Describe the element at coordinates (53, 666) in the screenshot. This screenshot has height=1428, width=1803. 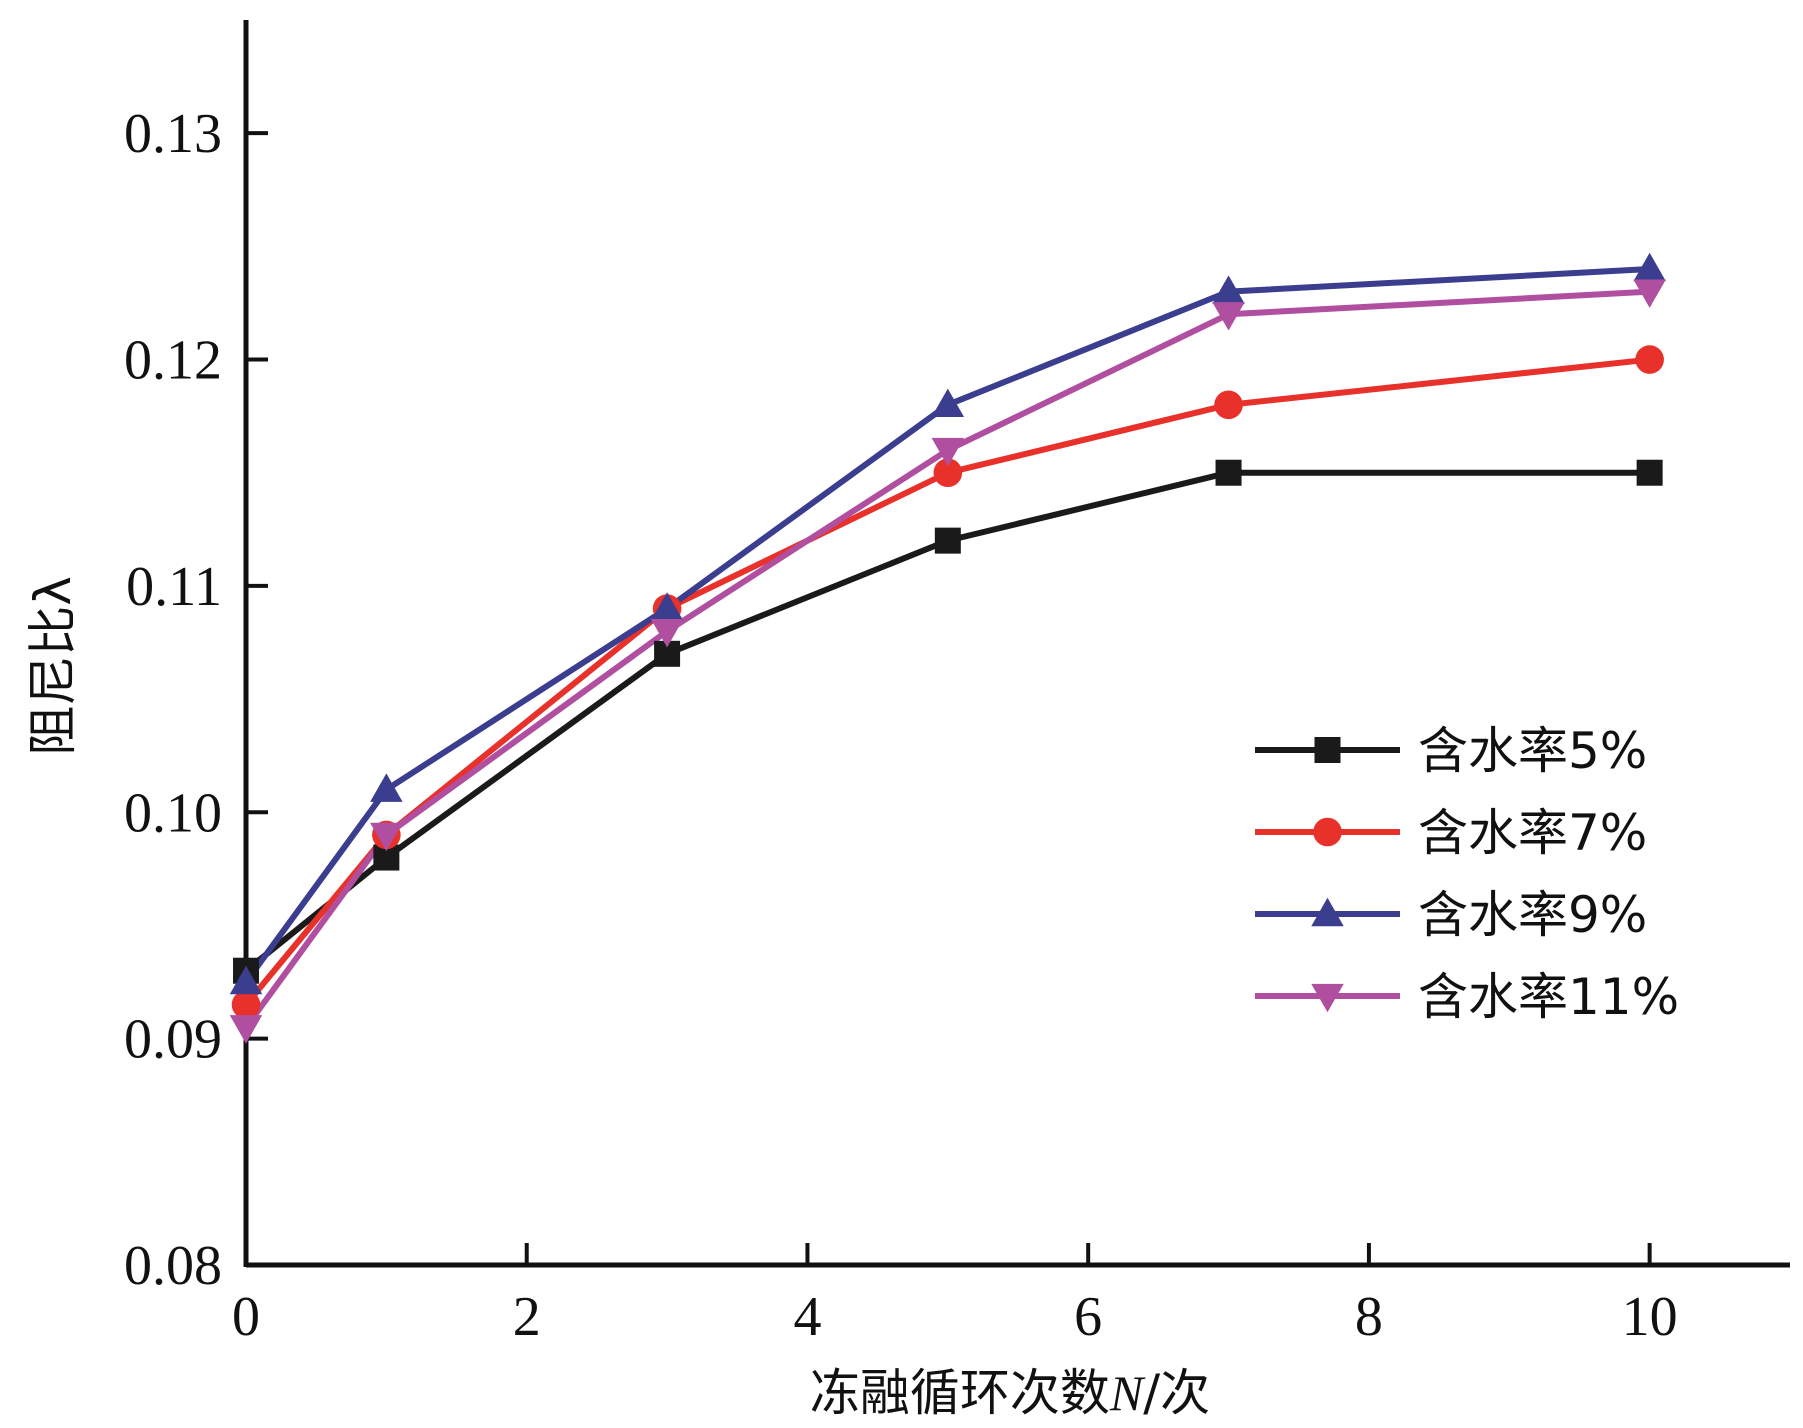
I see `y-axis-title: 阻尼比λ` at that location.